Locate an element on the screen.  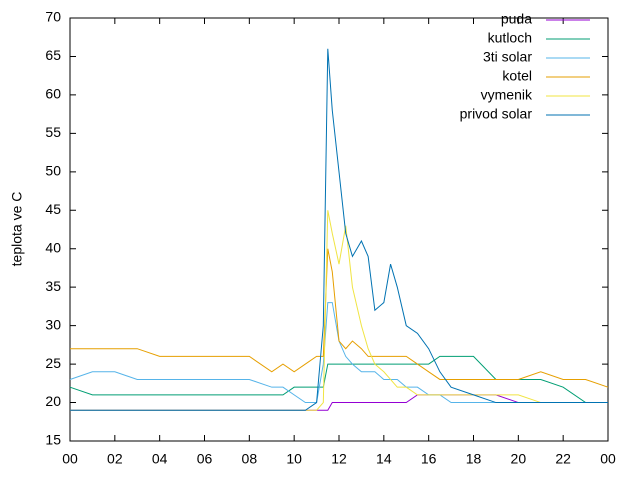
x-tick-label: 14 is located at coordinates (384, 459).